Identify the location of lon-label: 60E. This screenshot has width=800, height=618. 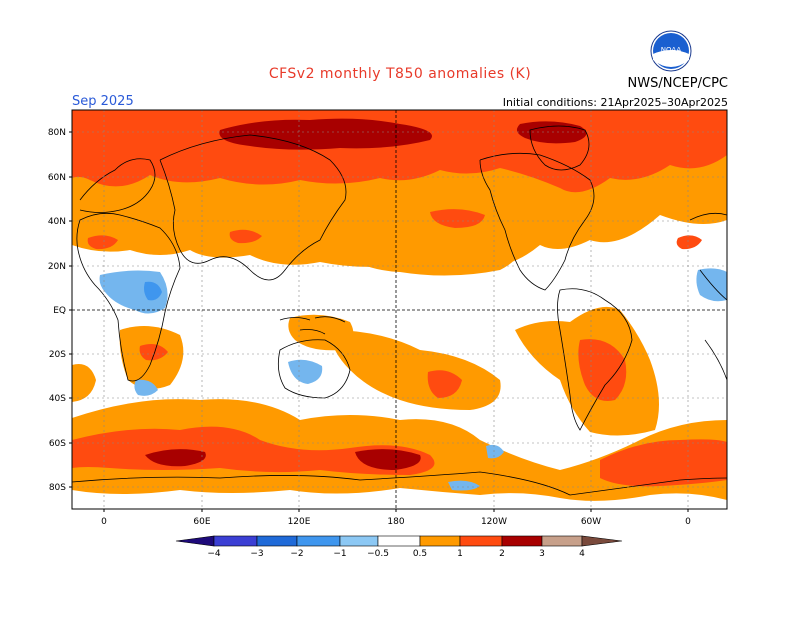
(201, 522).